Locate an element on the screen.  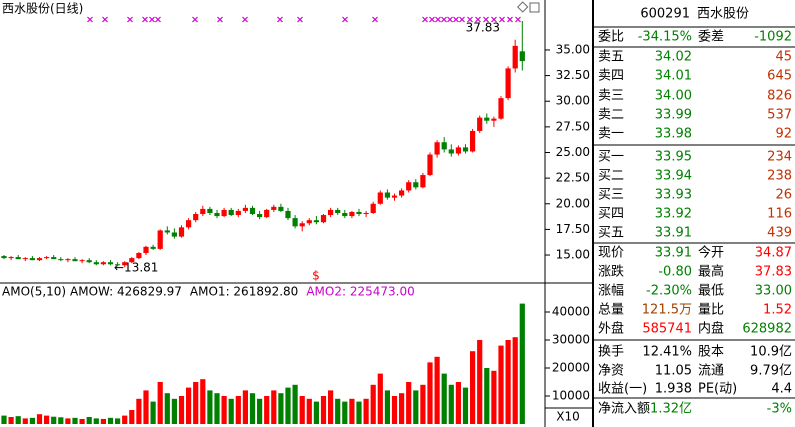
row-label: 委差 is located at coordinates (711, 37).